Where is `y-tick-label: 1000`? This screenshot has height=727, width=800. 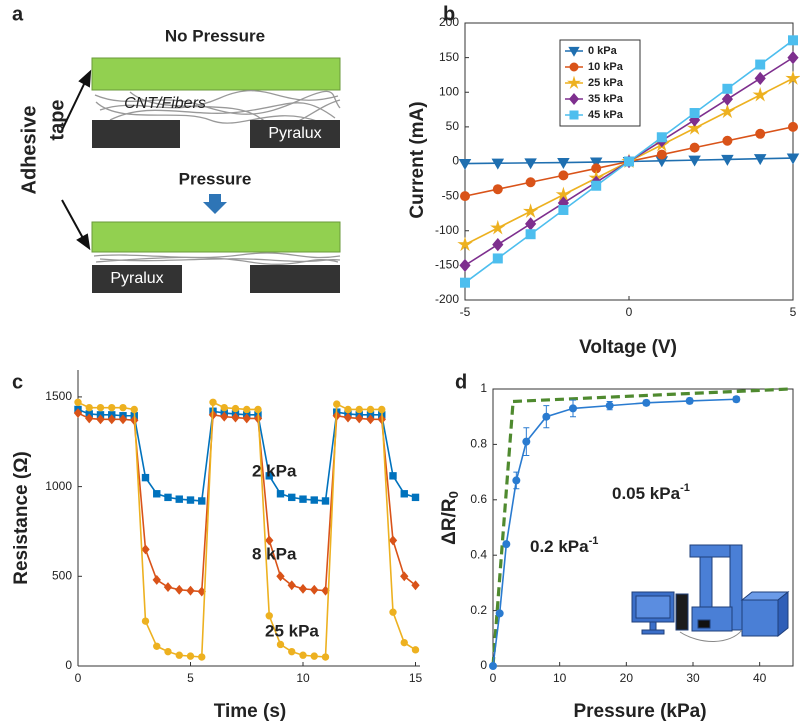 y-tick-label: 1000 is located at coordinates (58, 486).